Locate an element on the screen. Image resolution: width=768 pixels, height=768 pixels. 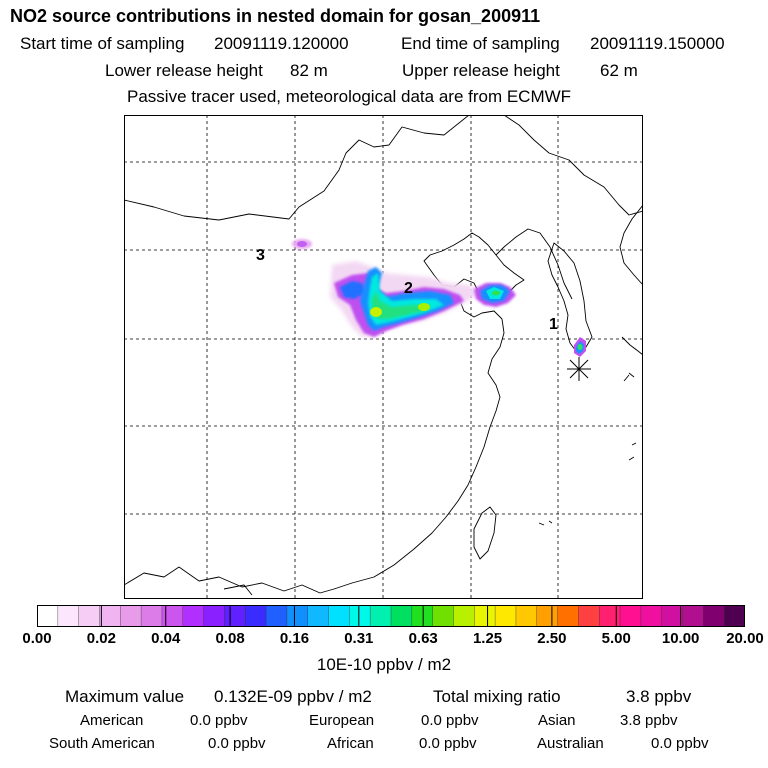
colorbar-tick-label: 0.02 is located at coordinates (101, 638).